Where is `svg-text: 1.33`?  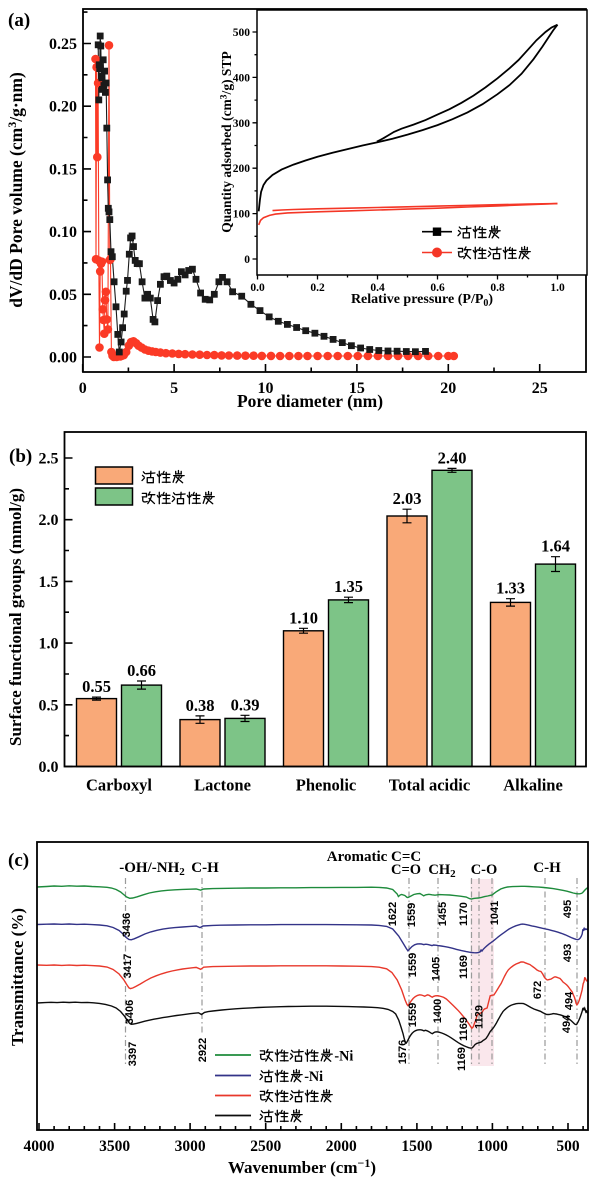
svg-text: 1.33 is located at coordinates (510, 588).